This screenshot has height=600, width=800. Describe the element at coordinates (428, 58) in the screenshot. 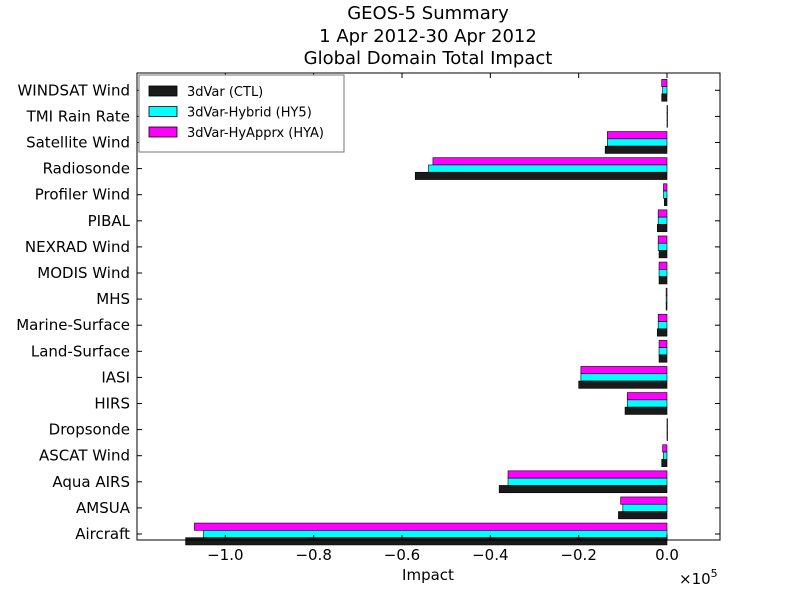

I see `chart-subtitle-domain: Global Domain Total Impact` at that location.